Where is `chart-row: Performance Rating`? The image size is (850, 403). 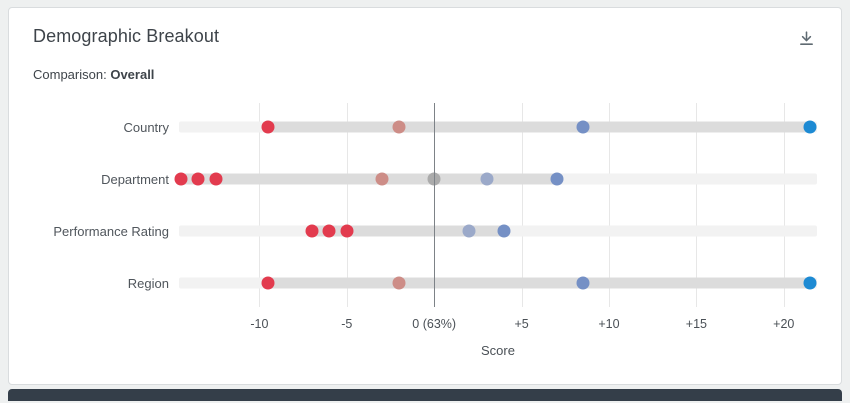 chart-row: Performance Rating is located at coordinates (425, 231).